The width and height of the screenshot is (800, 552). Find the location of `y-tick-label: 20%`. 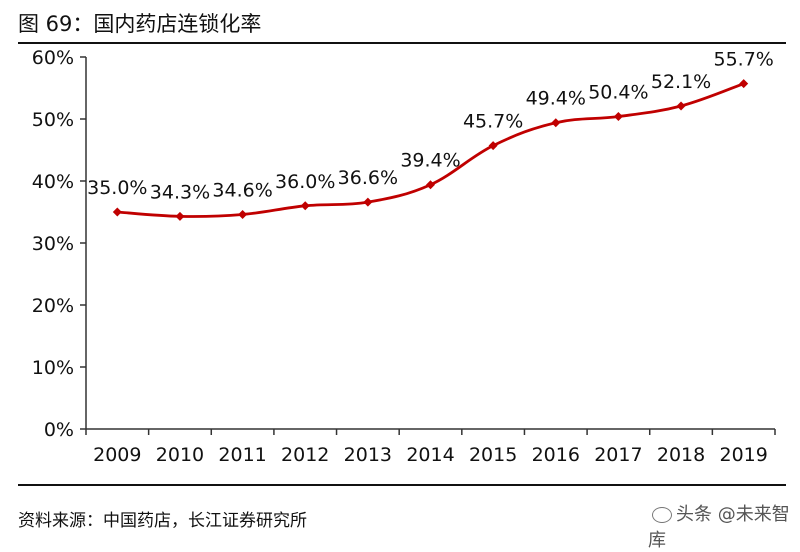

y-tick-label: 20% is located at coordinates (53, 306).